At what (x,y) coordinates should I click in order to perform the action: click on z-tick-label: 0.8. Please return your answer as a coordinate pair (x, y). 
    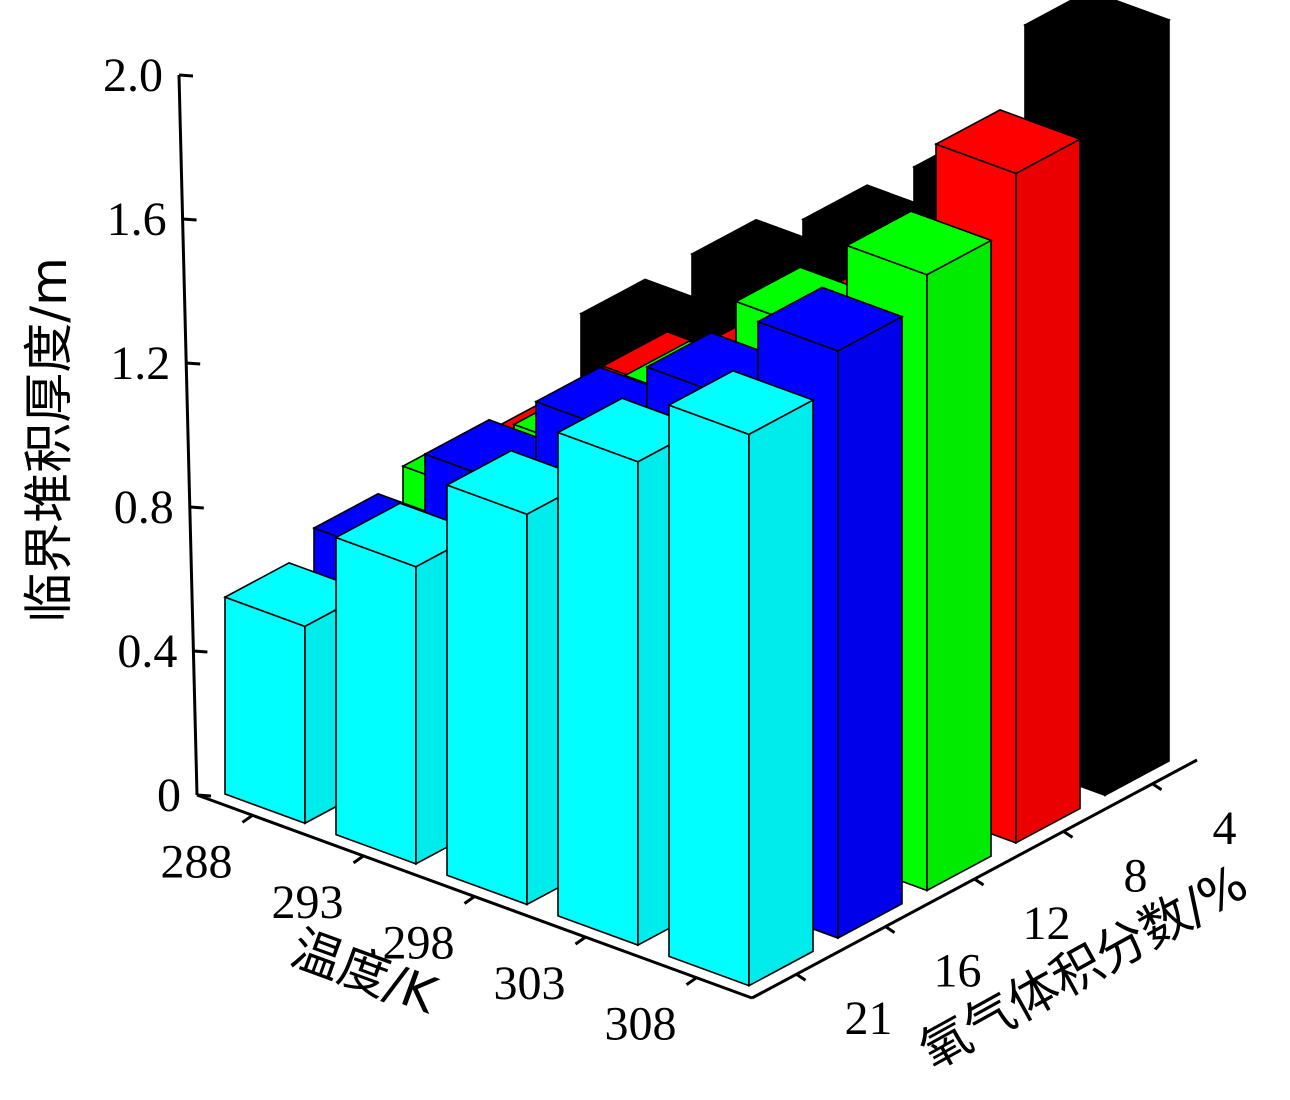
    Looking at the image, I should click on (144, 507).